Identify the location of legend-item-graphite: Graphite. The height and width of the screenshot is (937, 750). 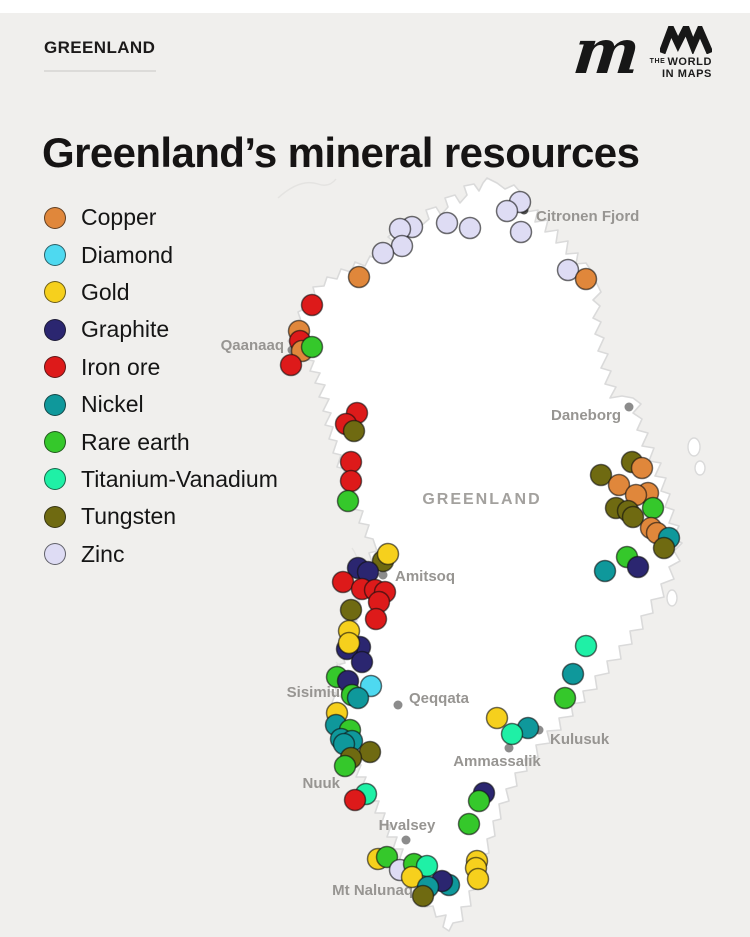
(161, 329).